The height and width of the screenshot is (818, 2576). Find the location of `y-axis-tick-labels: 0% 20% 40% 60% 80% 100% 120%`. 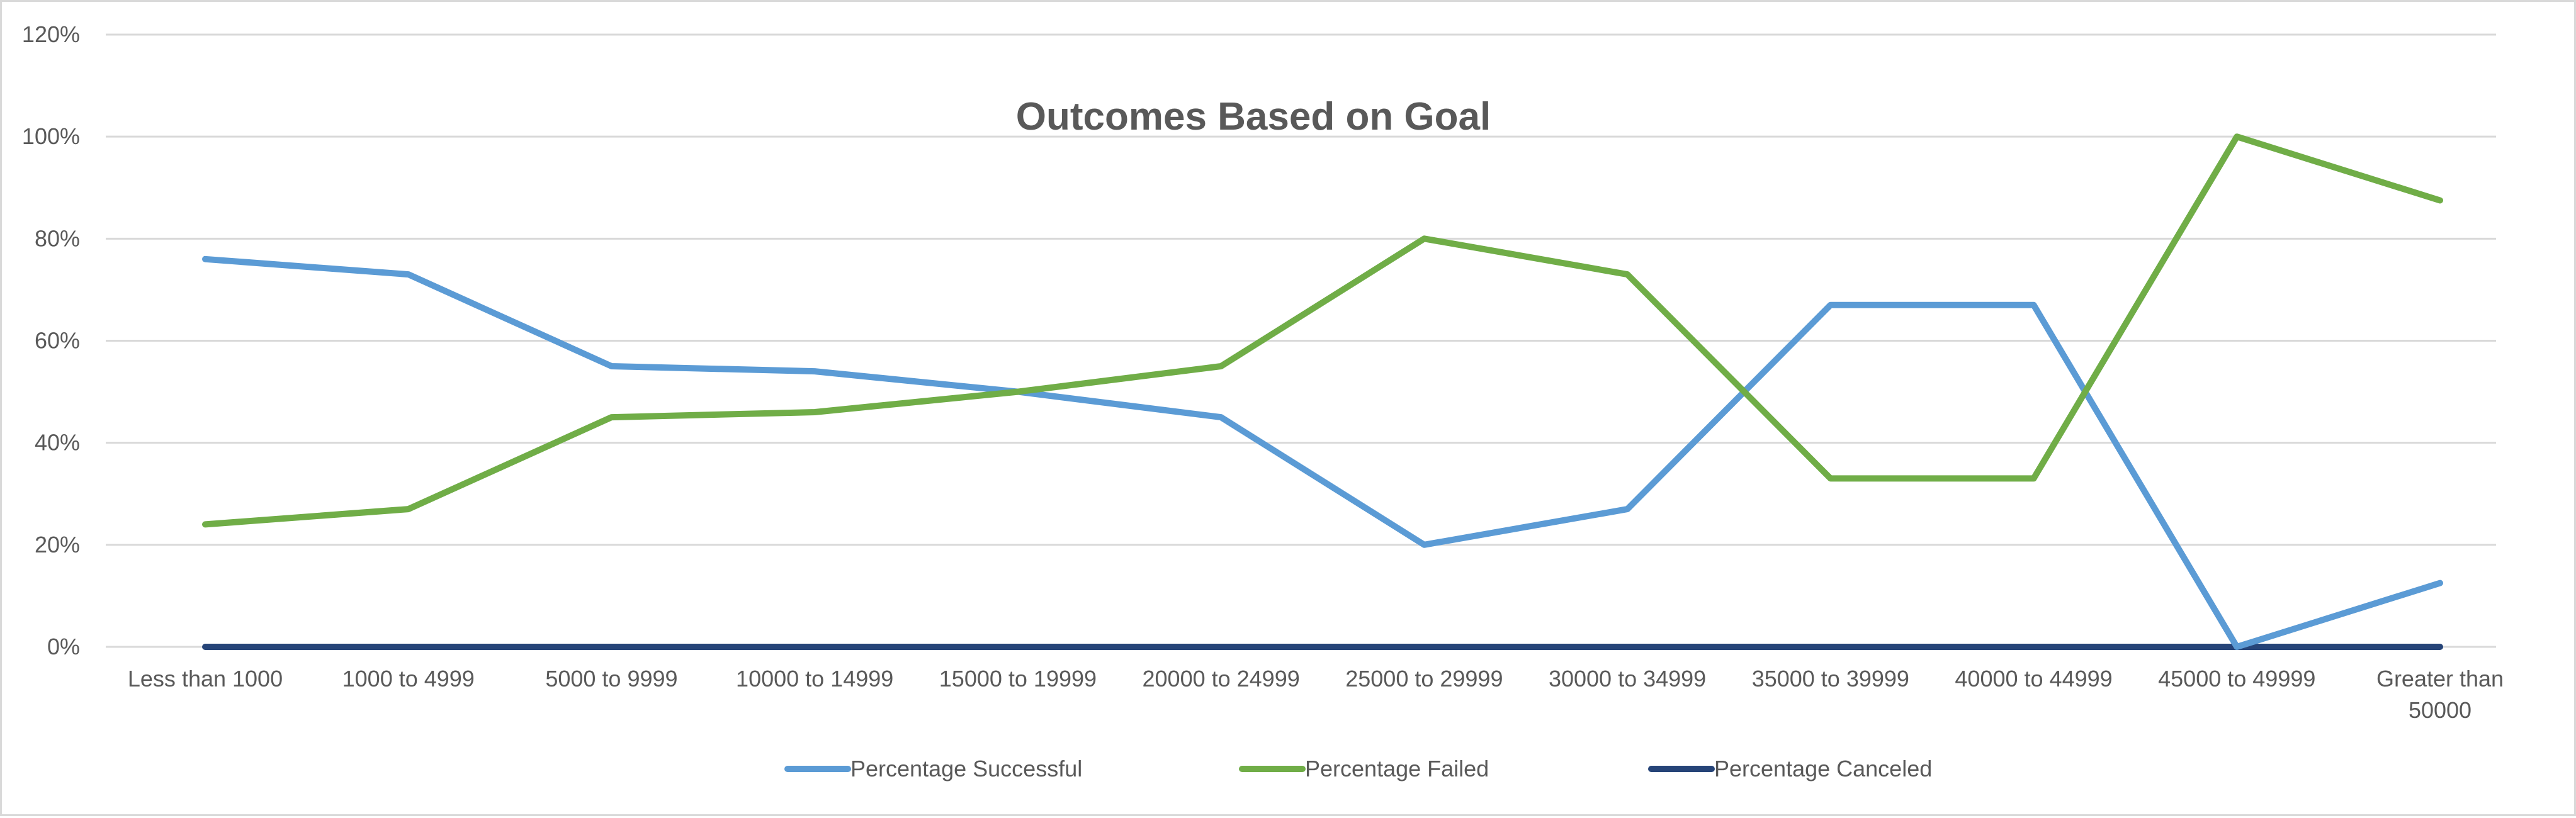

y-axis-tick-labels: 0% 20% 40% 60% 80% 100% 120% is located at coordinates (51, 340).